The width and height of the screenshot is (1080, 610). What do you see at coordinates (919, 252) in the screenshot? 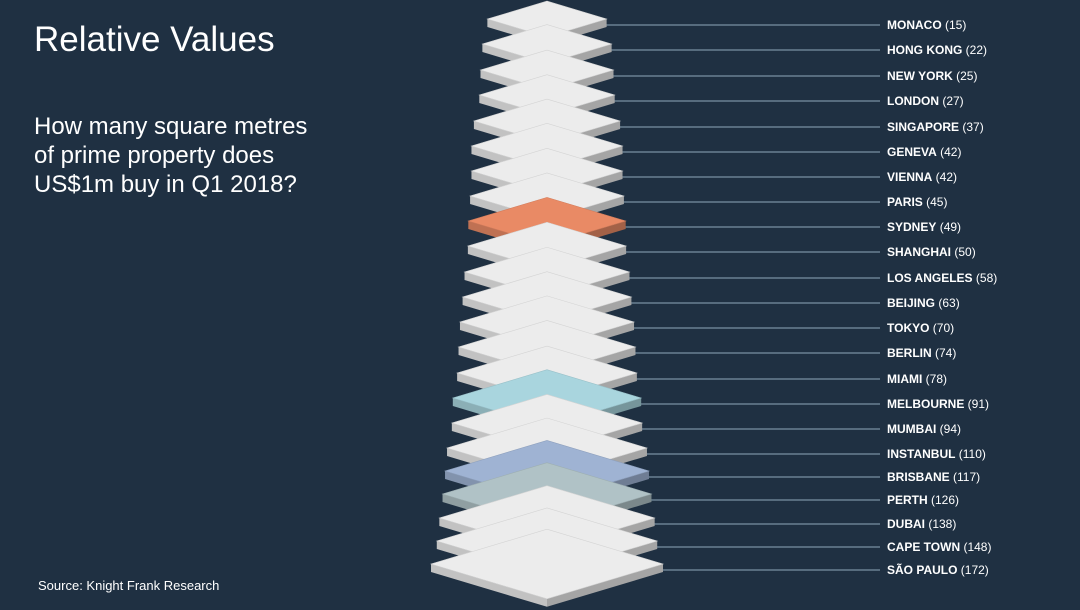
I see `city-name: SHANGHAI` at bounding box center [919, 252].